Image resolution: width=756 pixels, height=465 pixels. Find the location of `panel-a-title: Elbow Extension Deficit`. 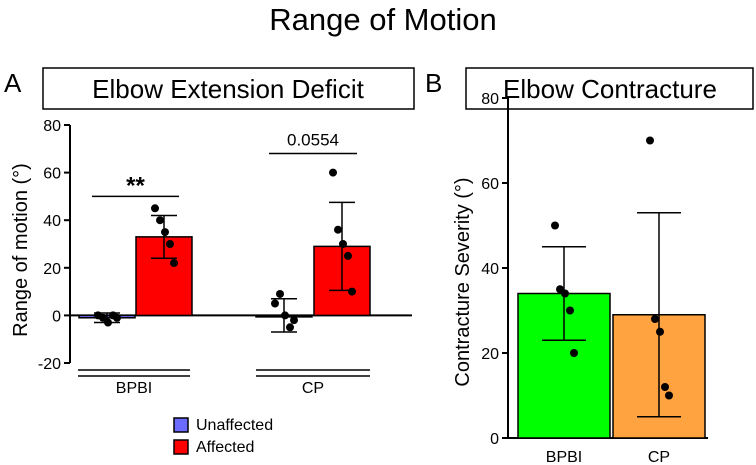

panel-a-title: Elbow Extension Deficit is located at coordinates (228, 89).